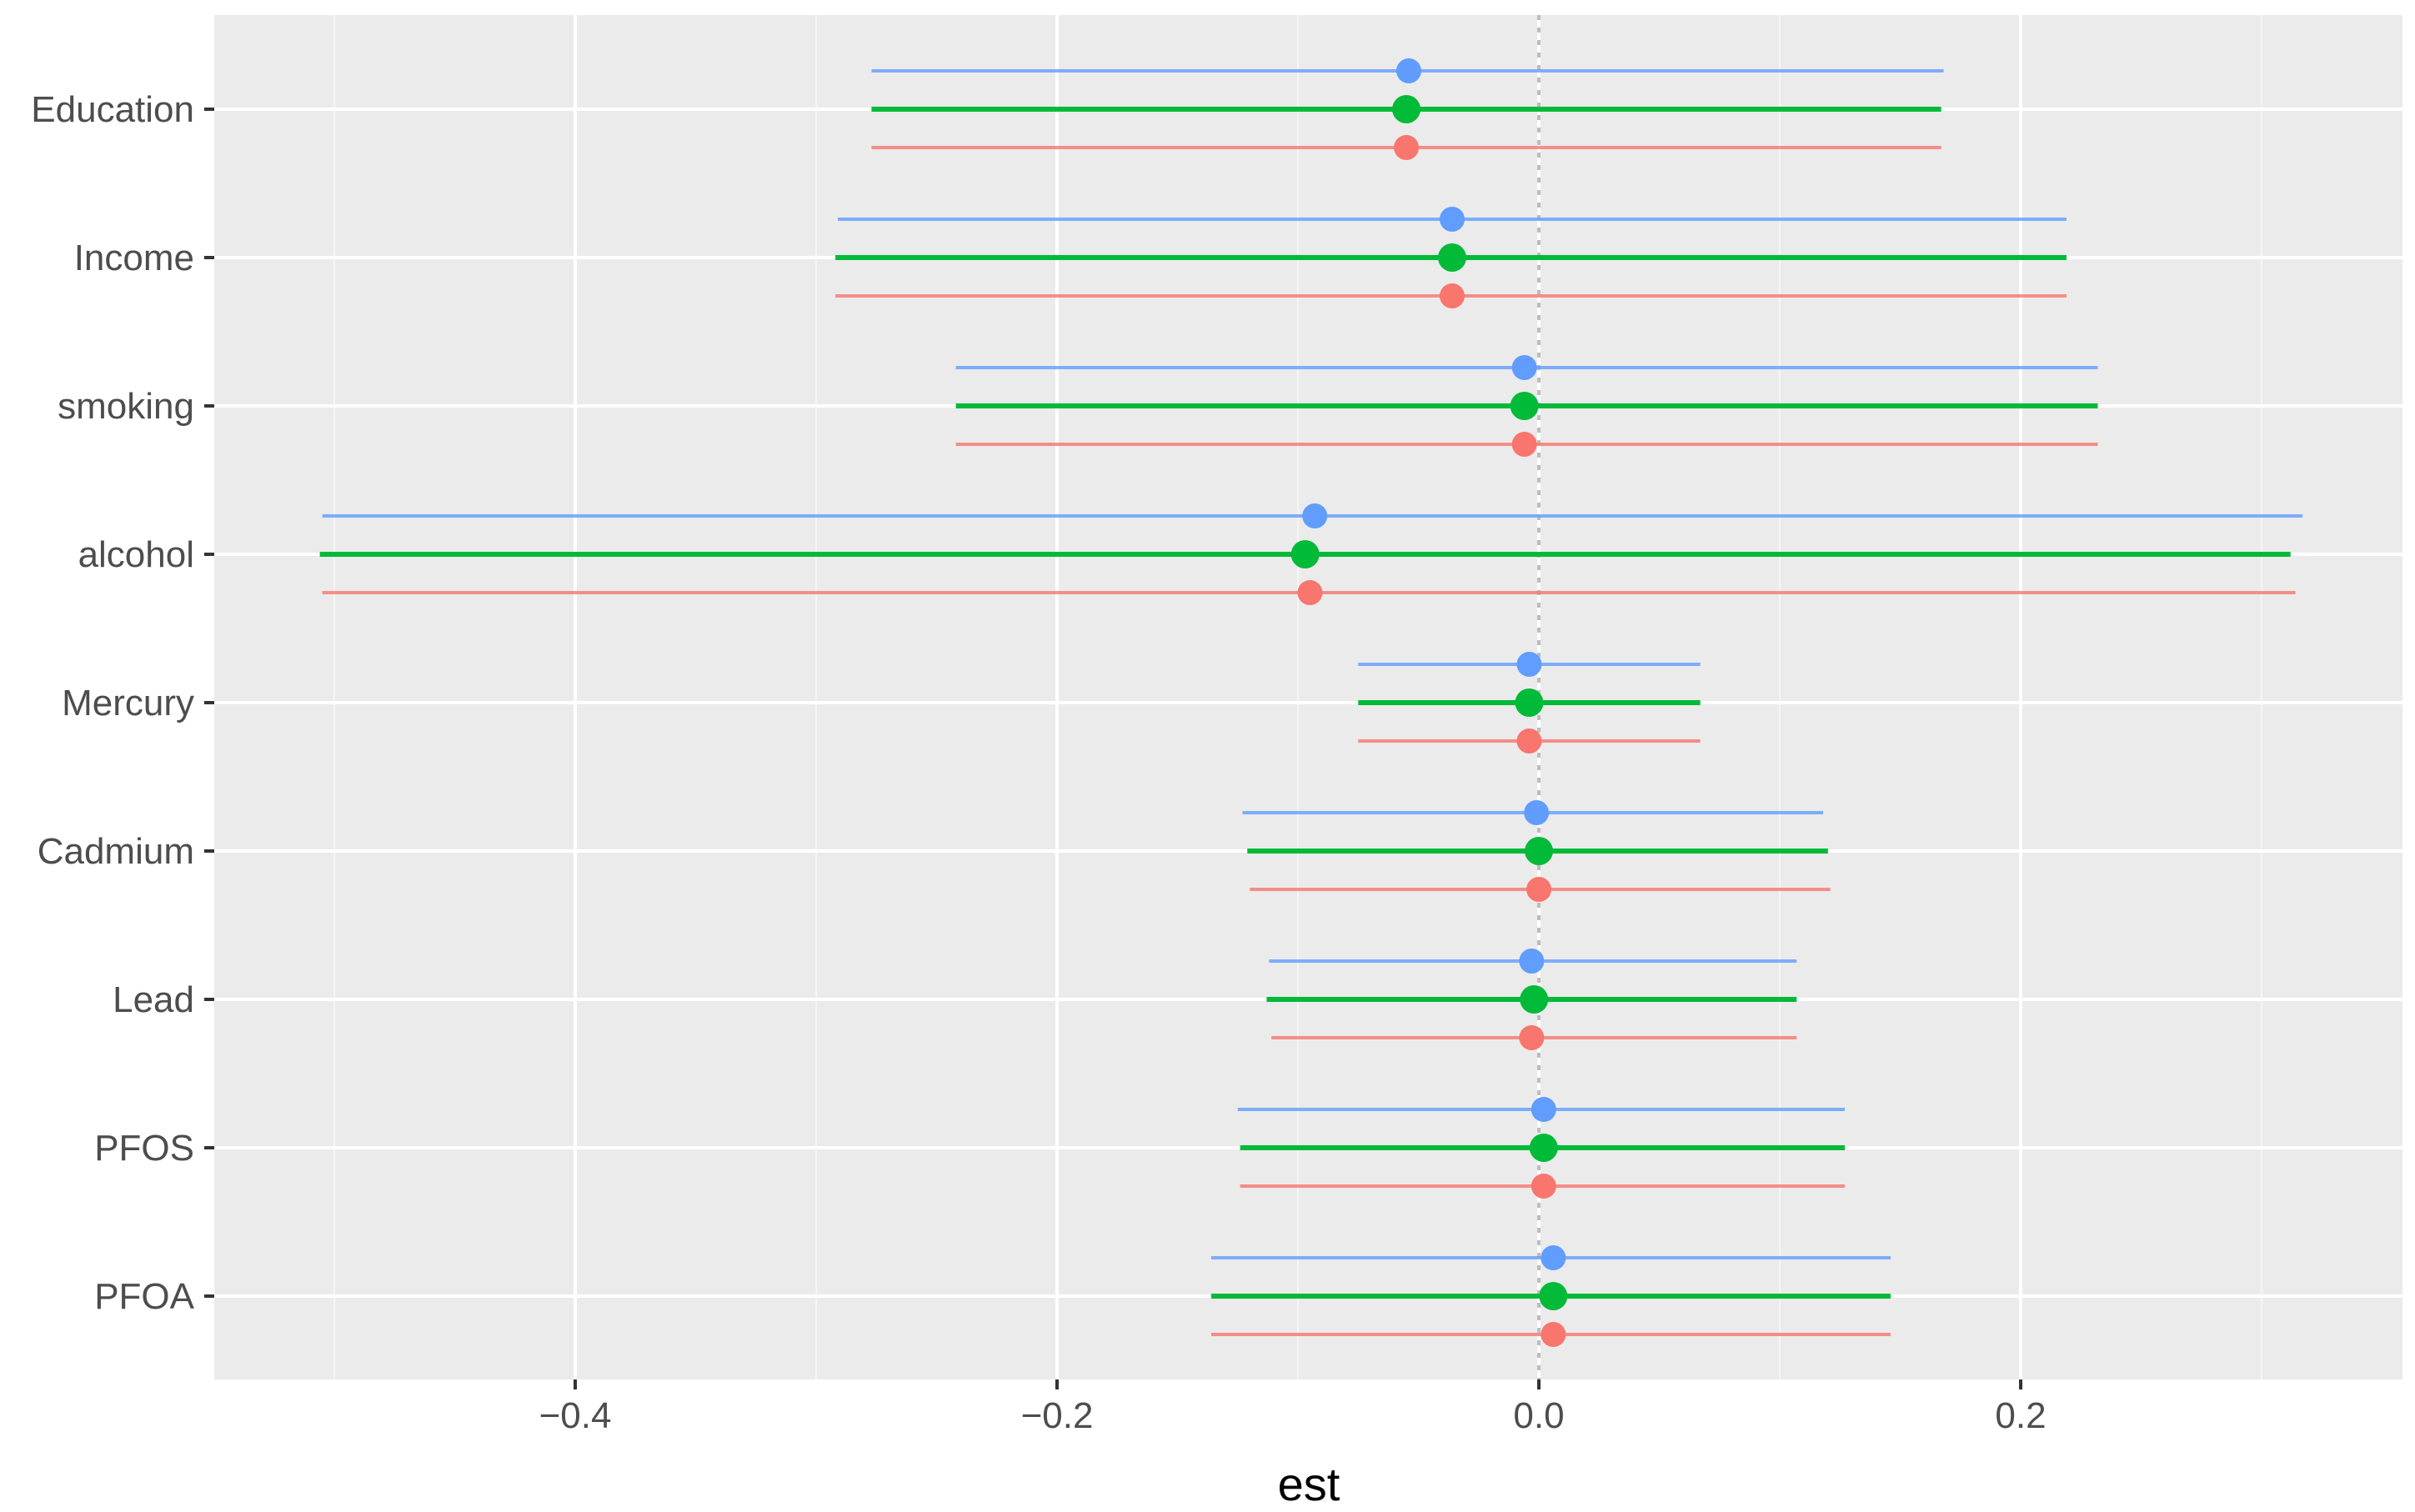  I want to click on y-tick-label: Income, so click(134, 258).